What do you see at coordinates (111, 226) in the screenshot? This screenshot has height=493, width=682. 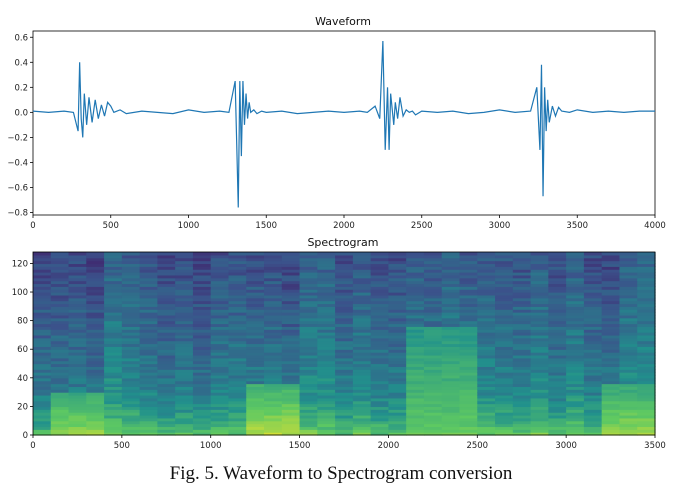 I see `waveform-x-tick-label: 500` at bounding box center [111, 226].